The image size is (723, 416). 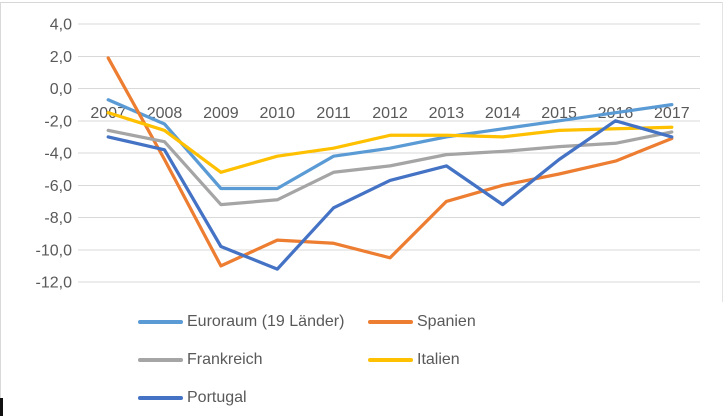 I want to click on portugal-series-swatch, so click(x=160, y=397).